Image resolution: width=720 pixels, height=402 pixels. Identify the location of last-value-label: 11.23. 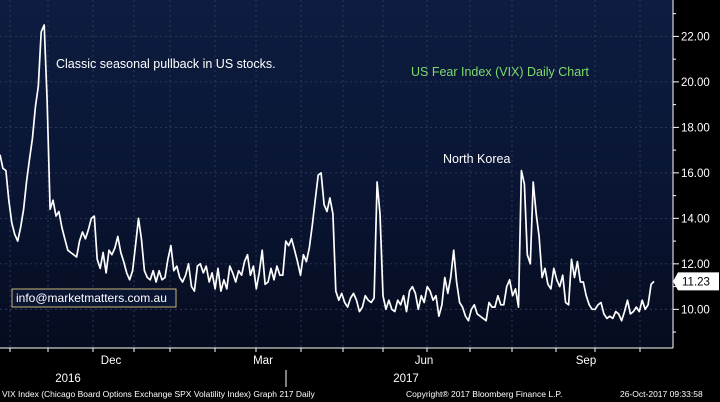
(696, 282).